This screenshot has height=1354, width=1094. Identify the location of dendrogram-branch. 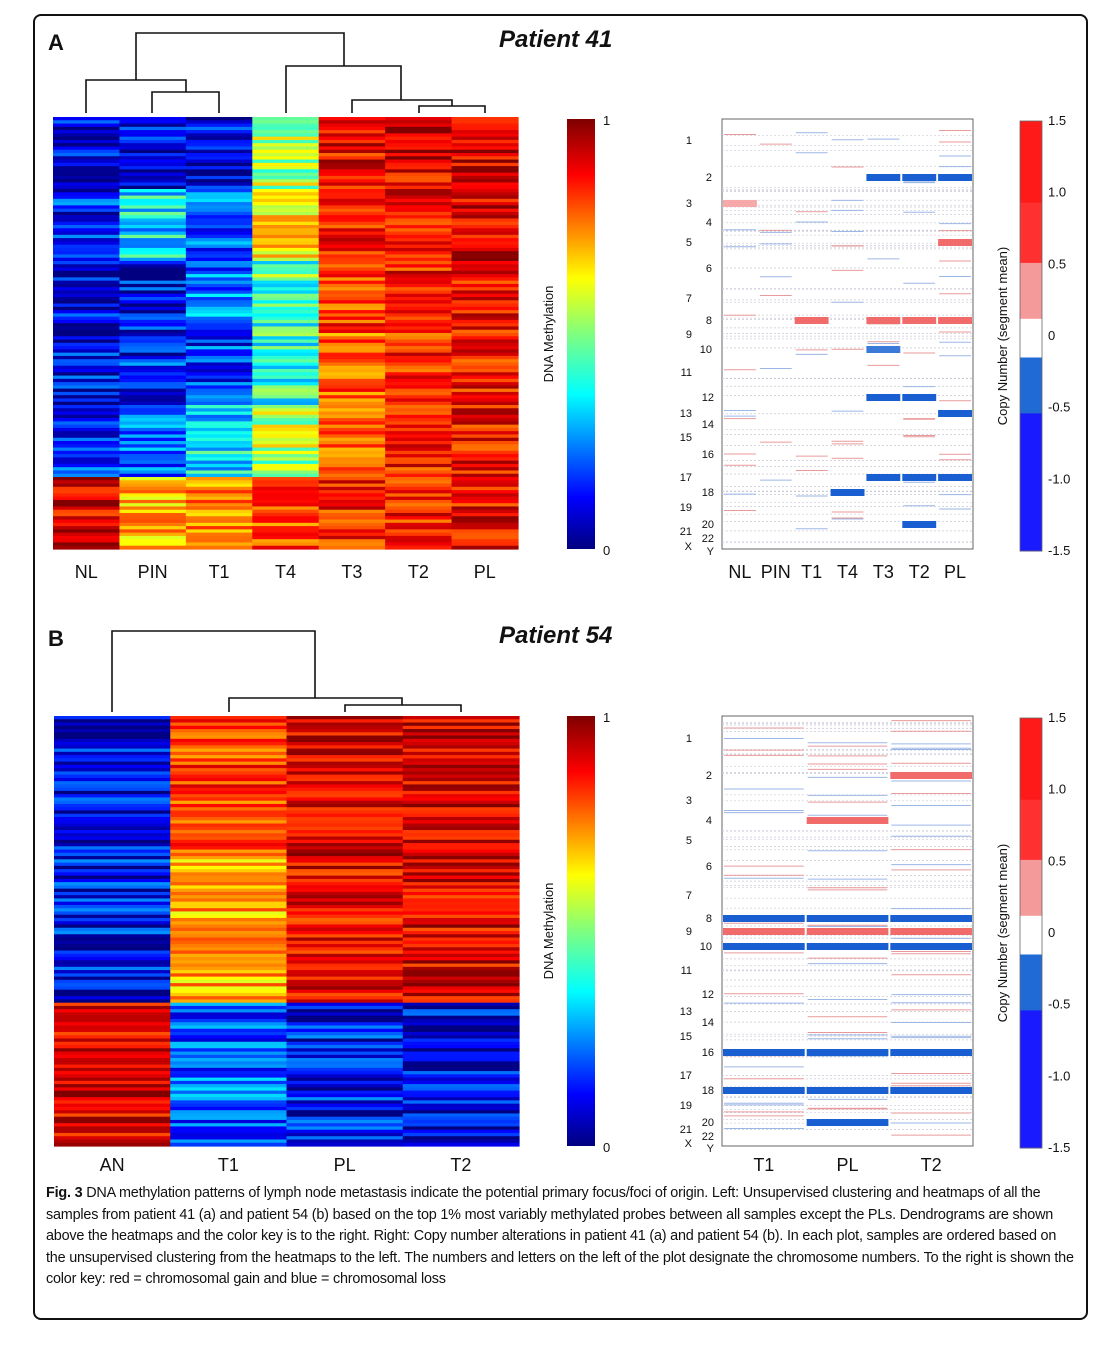
(213, 671).